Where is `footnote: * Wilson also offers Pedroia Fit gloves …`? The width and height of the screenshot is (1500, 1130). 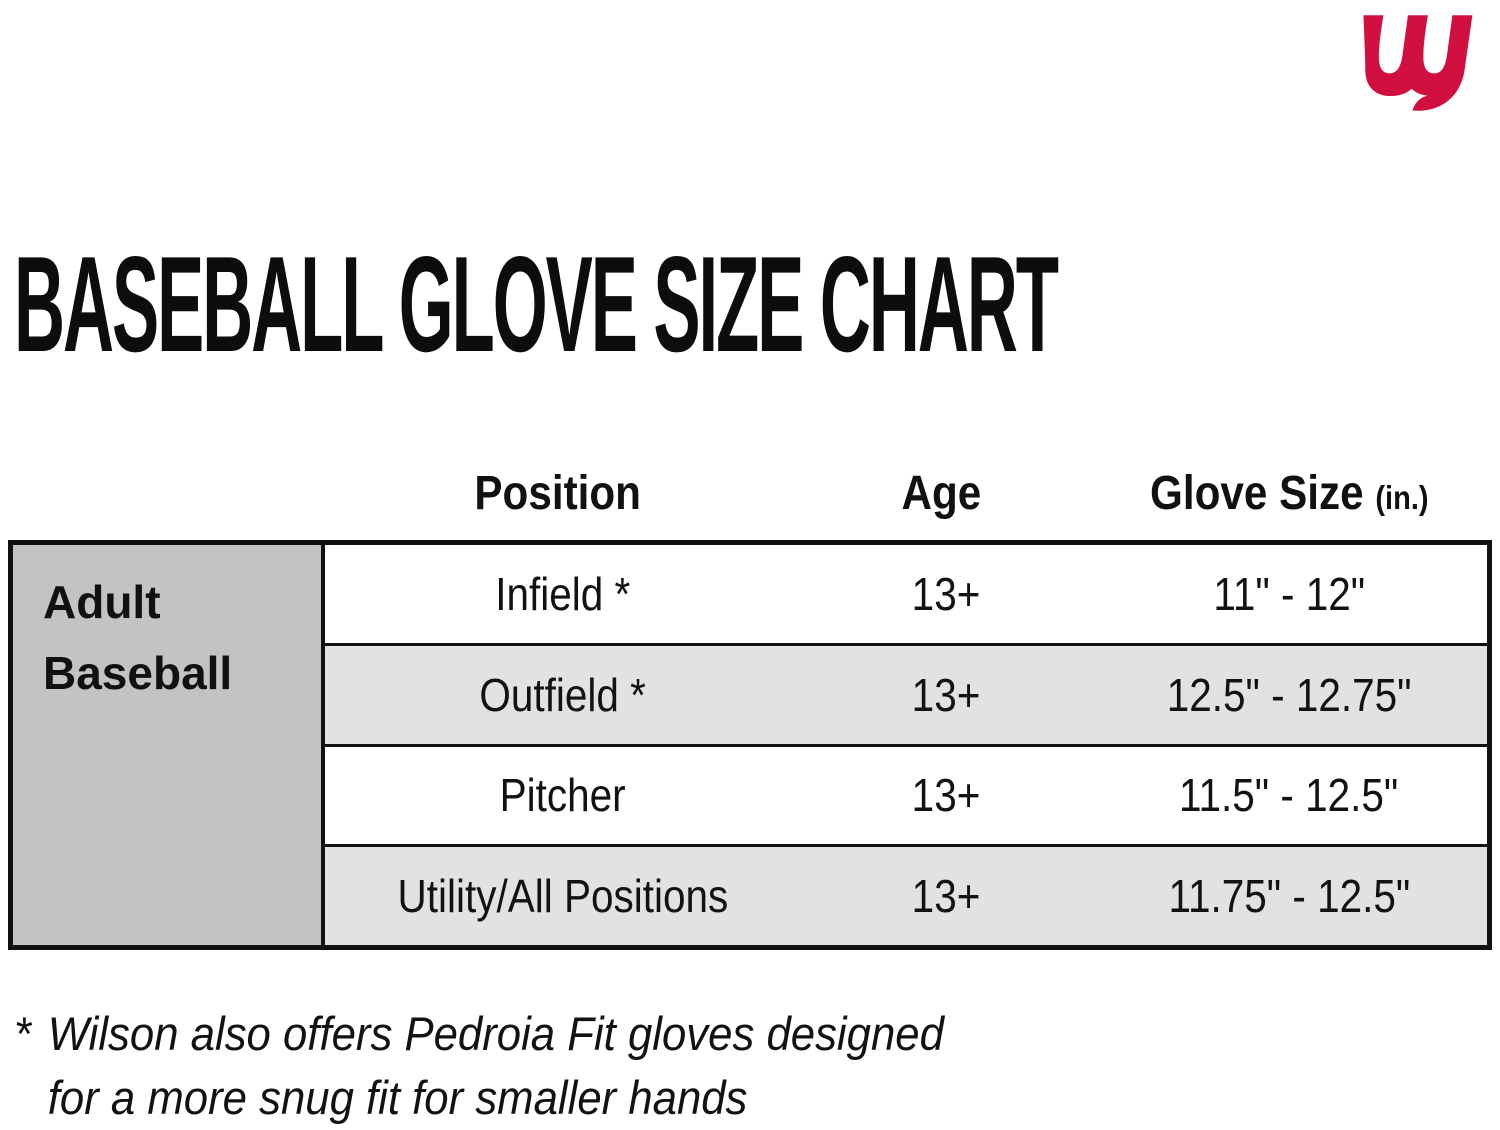
footnote: * Wilson also offers Pedroia Fit gloves … is located at coordinates (479, 1066).